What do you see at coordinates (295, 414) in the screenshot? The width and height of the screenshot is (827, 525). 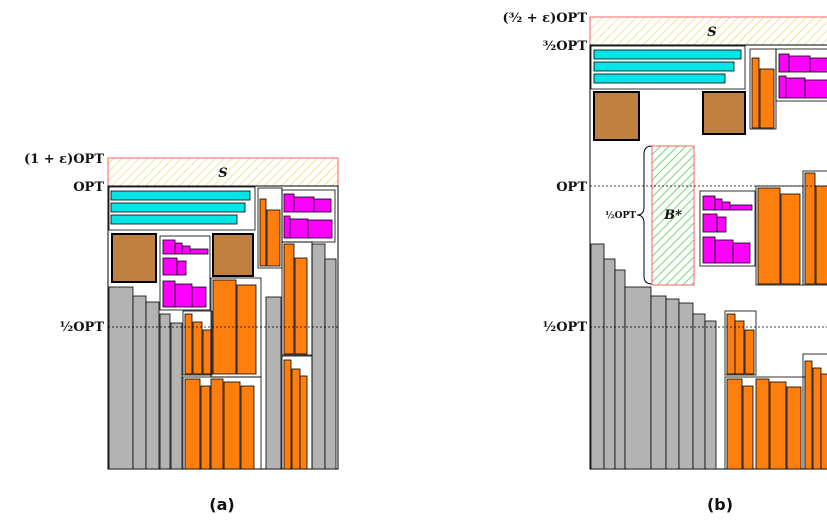 I see `orange-bars-a6` at bounding box center [295, 414].